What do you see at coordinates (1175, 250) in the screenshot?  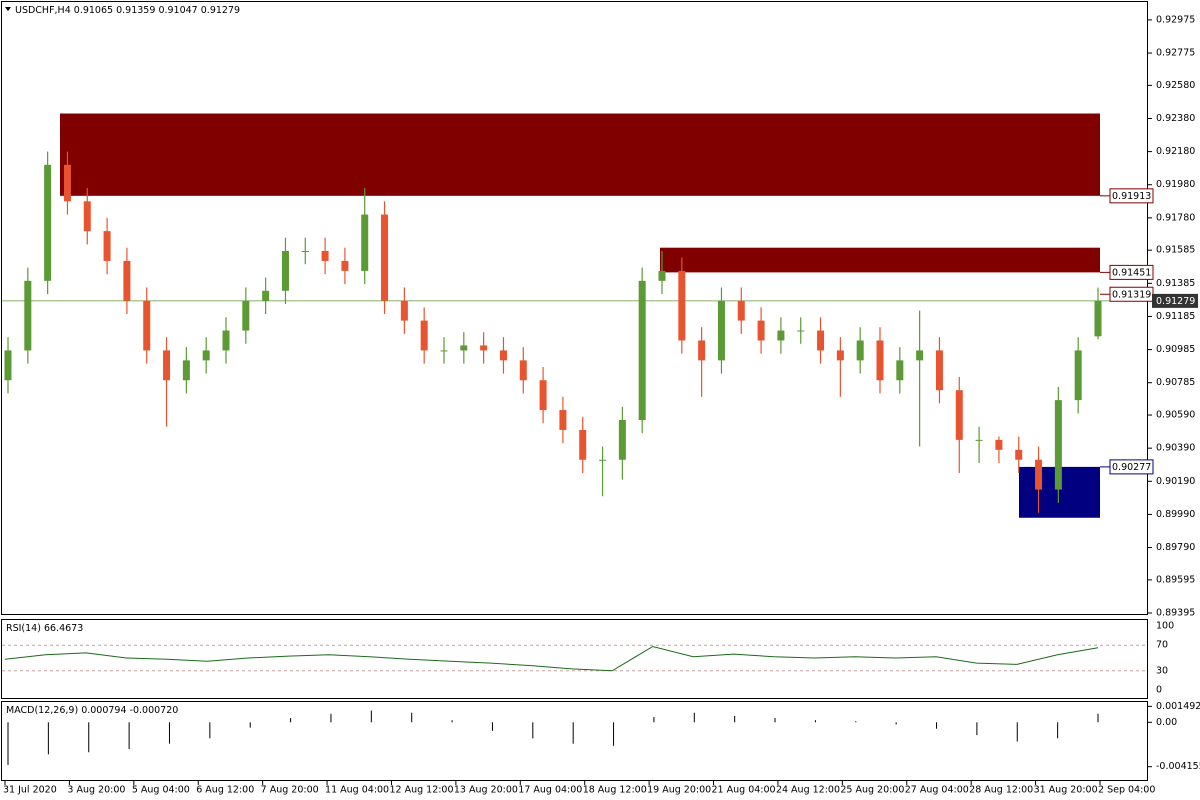 I see `y-tick-label: 0.91585` at bounding box center [1175, 250].